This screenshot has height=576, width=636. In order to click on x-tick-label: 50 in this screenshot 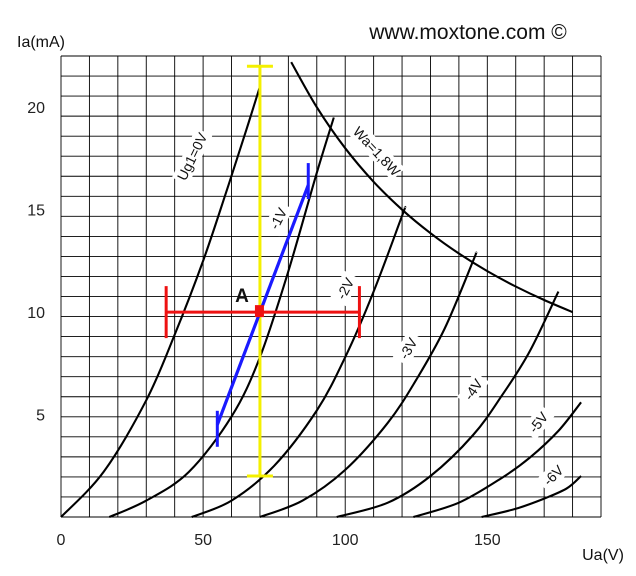, I will do `click(203, 540)`.